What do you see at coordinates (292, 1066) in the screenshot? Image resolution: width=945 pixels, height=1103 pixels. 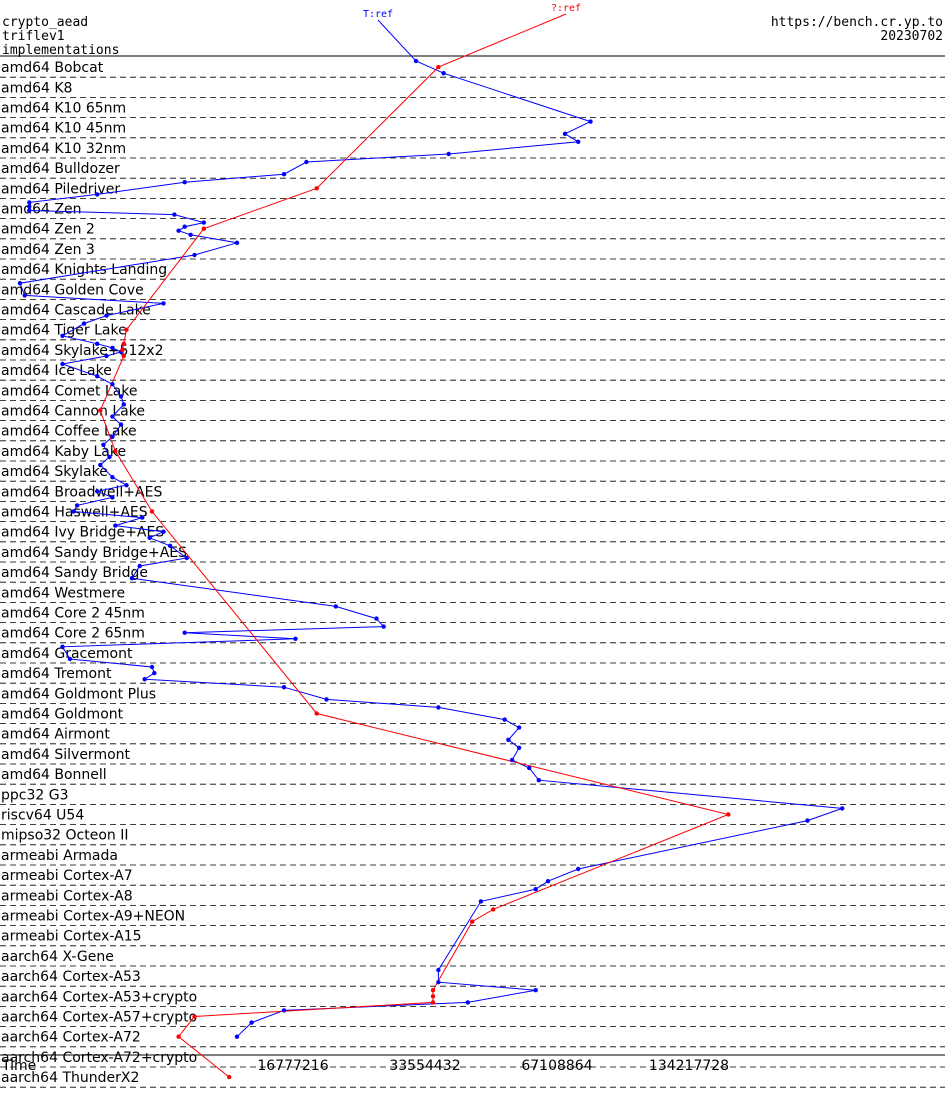 I see `x-tick-0: 16777216` at bounding box center [292, 1066].